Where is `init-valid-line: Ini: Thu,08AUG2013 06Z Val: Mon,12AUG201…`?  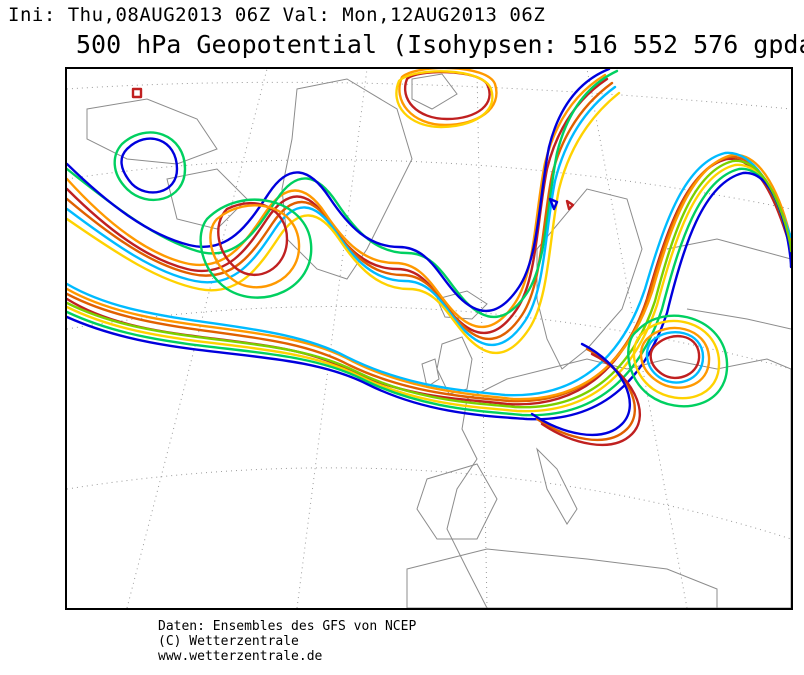 init-valid-line: Ini: Thu,08AUG2013 06Z Val: Mon,12AUG201… is located at coordinates (277, 15).